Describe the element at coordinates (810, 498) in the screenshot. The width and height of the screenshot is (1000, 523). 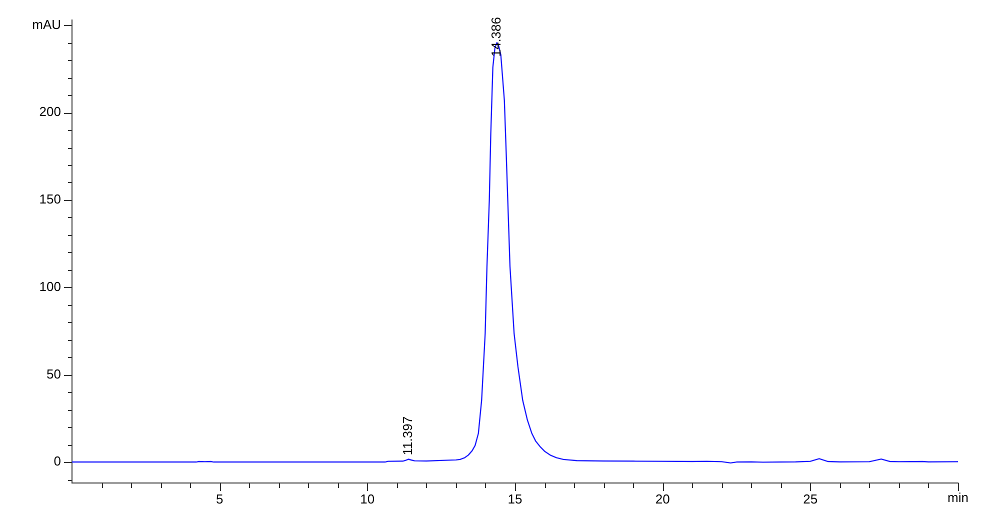
I see `x-tick-label: 25` at that location.